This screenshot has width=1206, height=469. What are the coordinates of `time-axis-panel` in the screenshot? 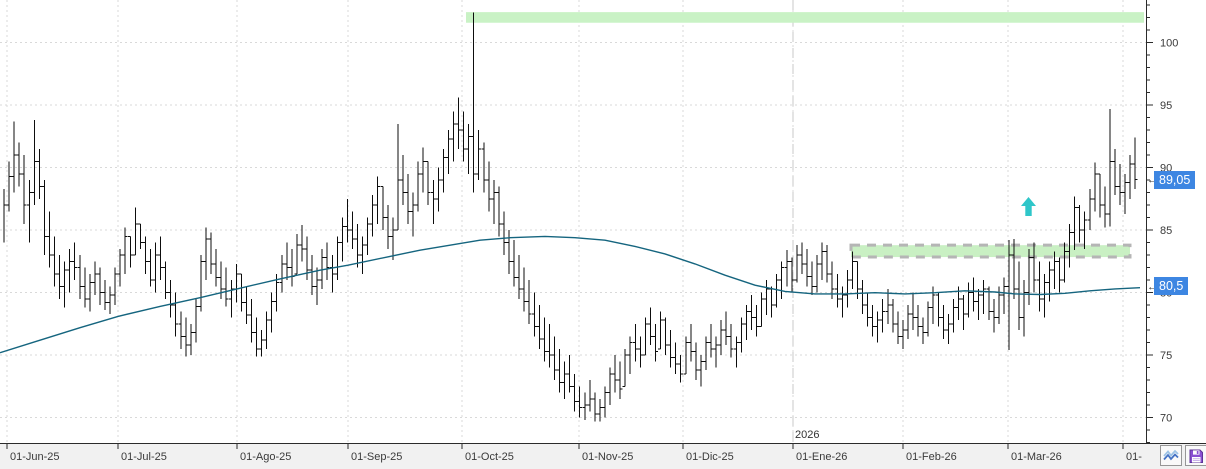 It's located at (603, 456).